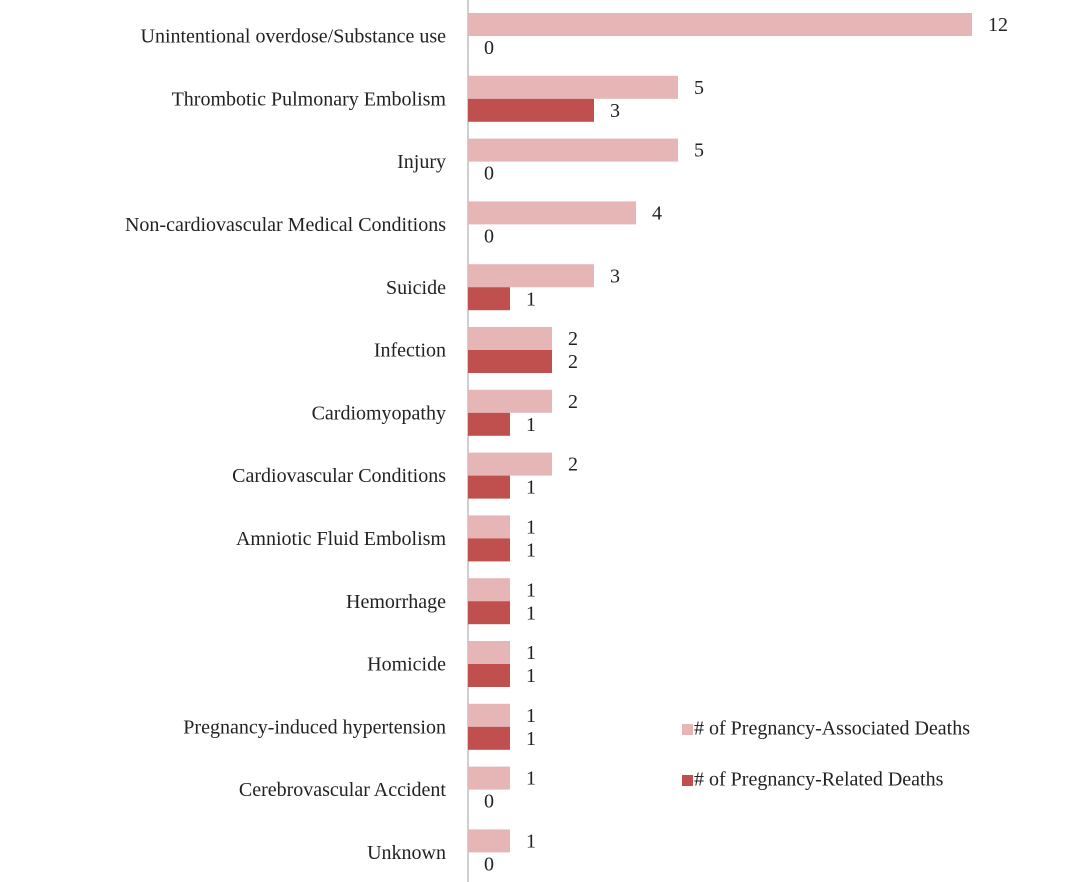  Describe the element at coordinates (339, 476) in the screenshot. I see `category-label: Cardiovascular Conditions` at that location.